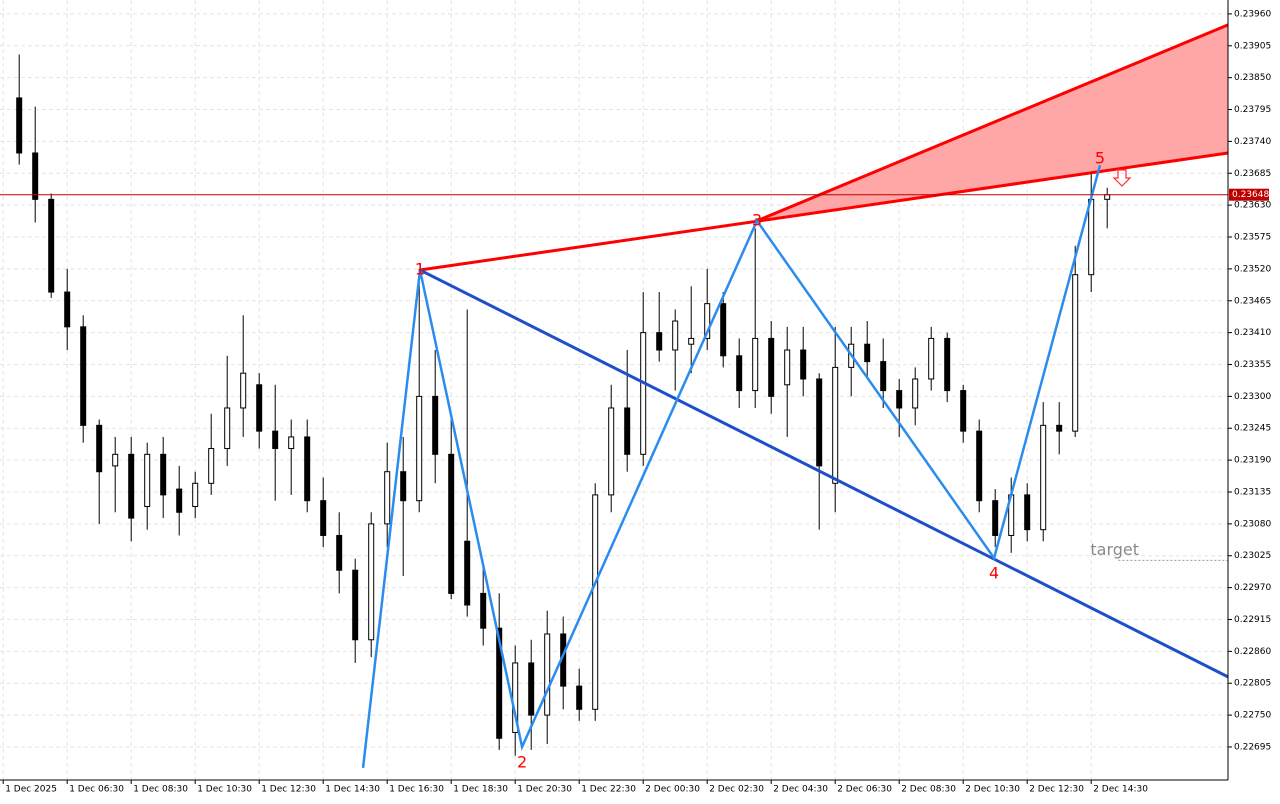  I want to click on point-label: 2, so click(522, 761).